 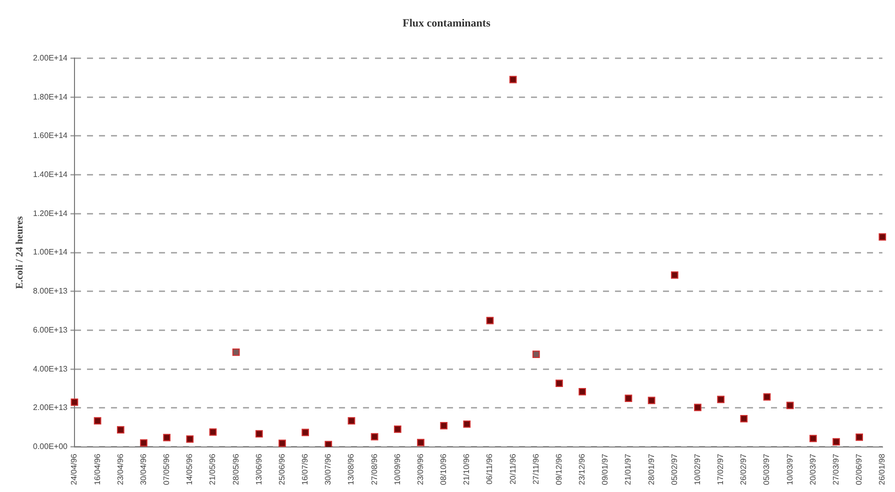 What do you see at coordinates (235, 469) in the screenshot?
I see `x-tick-label: 28/05/96` at bounding box center [235, 469].